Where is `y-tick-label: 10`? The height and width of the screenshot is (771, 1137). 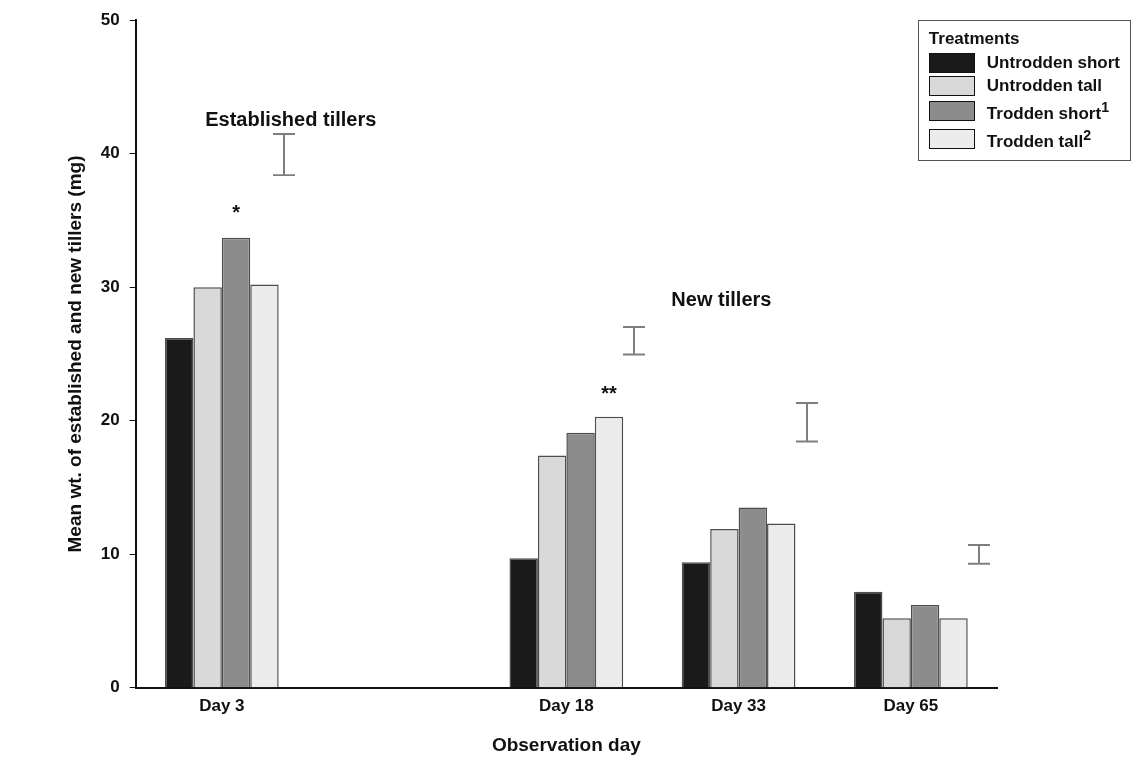 y-tick-label: 10 is located at coordinates (110, 553).